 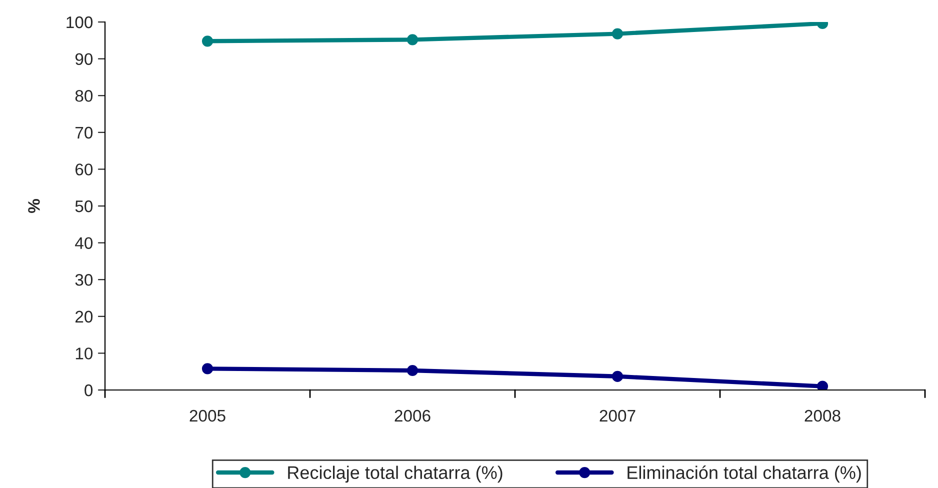 I want to click on y-tick-label: 60, so click(x=84, y=170).